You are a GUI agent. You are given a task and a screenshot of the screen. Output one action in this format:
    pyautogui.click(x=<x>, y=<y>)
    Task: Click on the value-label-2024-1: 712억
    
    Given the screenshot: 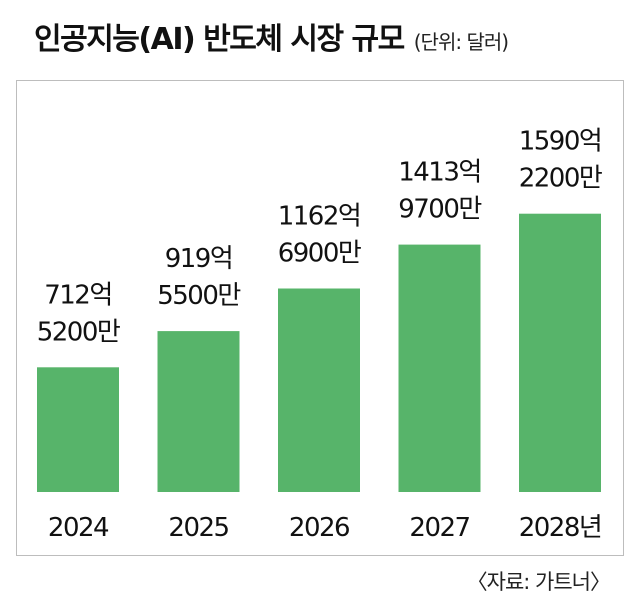 What is the action you would take?
    pyautogui.click(x=78, y=295)
    